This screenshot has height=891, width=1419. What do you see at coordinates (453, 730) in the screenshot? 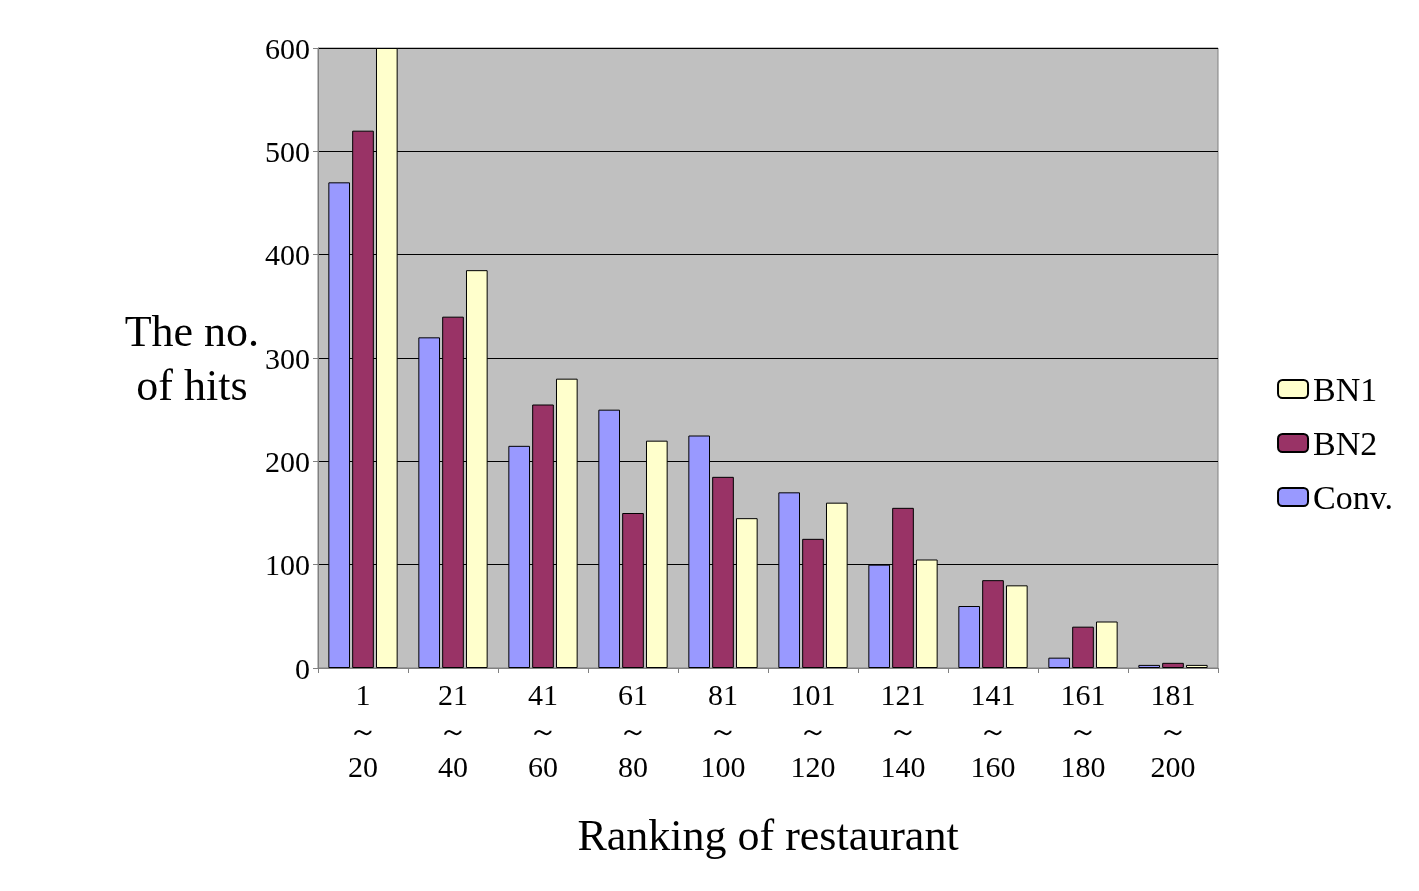
I see `x-tick-label: 21～40` at bounding box center [453, 730].